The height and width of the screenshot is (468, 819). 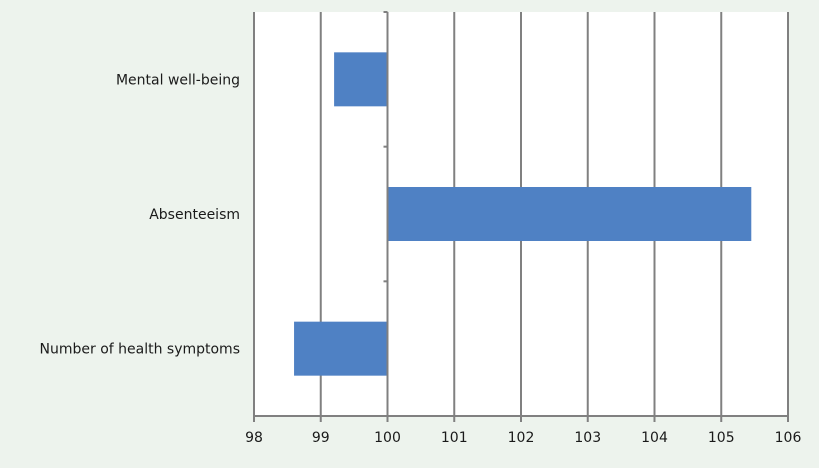 What do you see at coordinates (569, 214) in the screenshot?
I see `bar-absenteeism` at bounding box center [569, 214].